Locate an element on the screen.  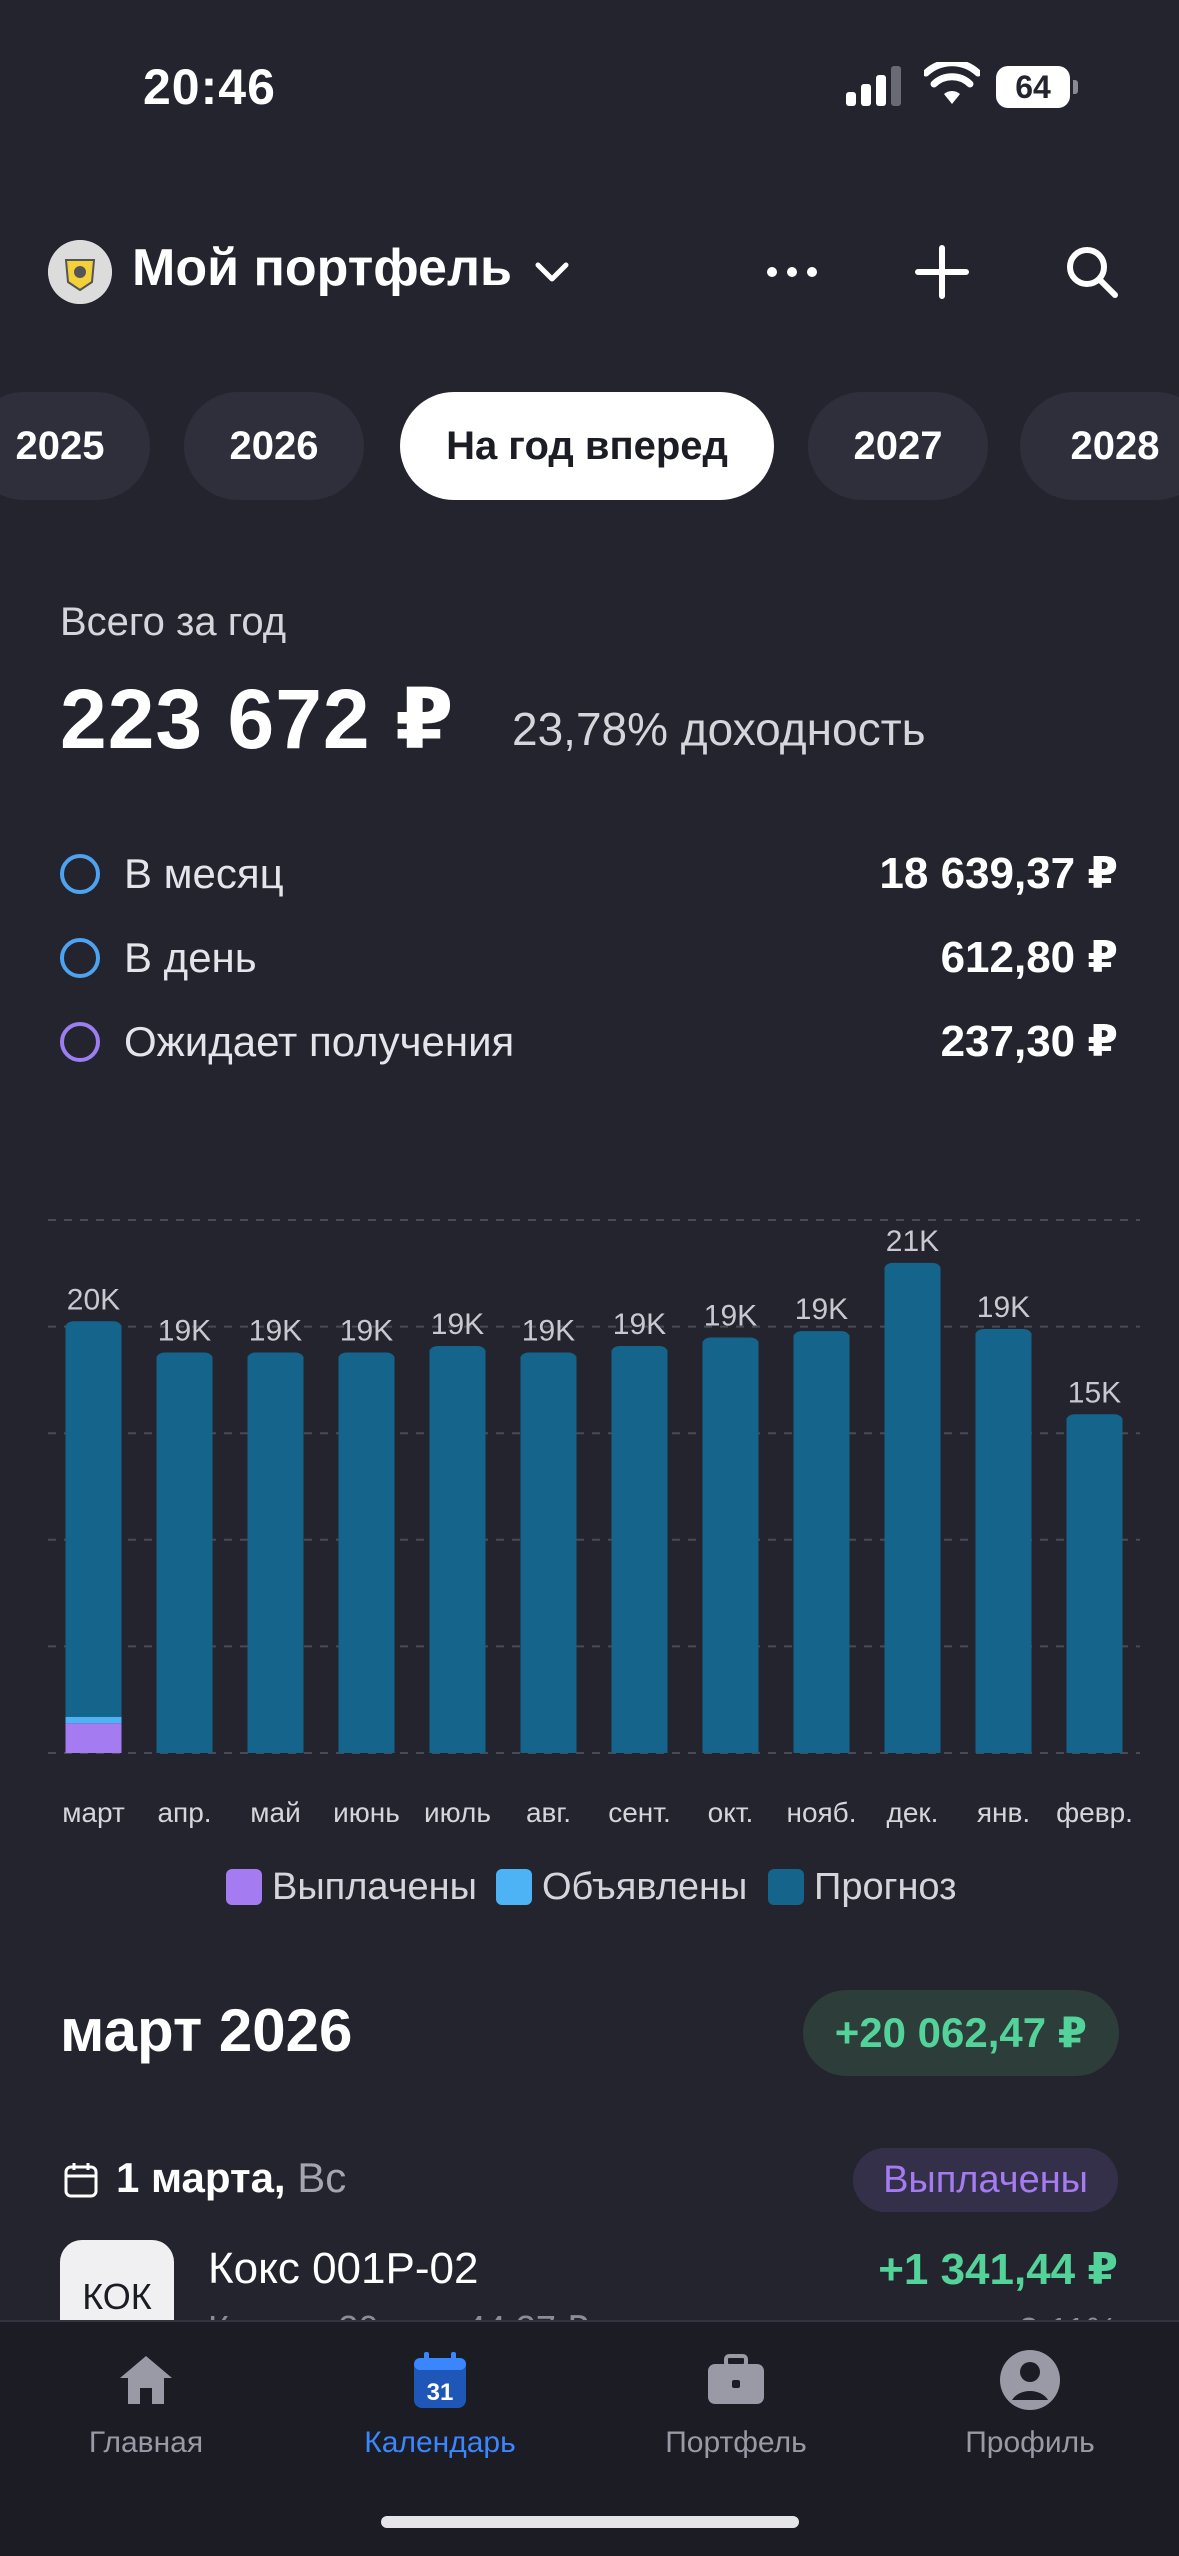
tab-year-ahead: На год вперед is located at coordinates (587, 446).